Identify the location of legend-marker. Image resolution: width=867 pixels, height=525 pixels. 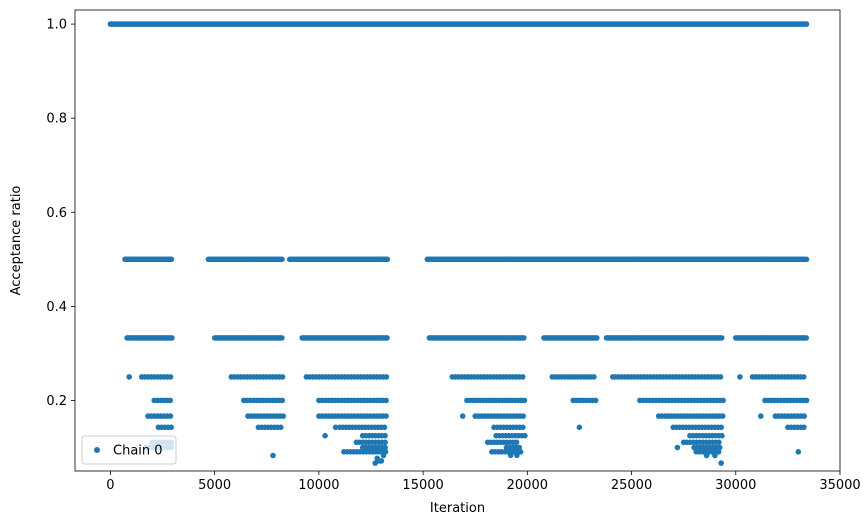
(97, 450).